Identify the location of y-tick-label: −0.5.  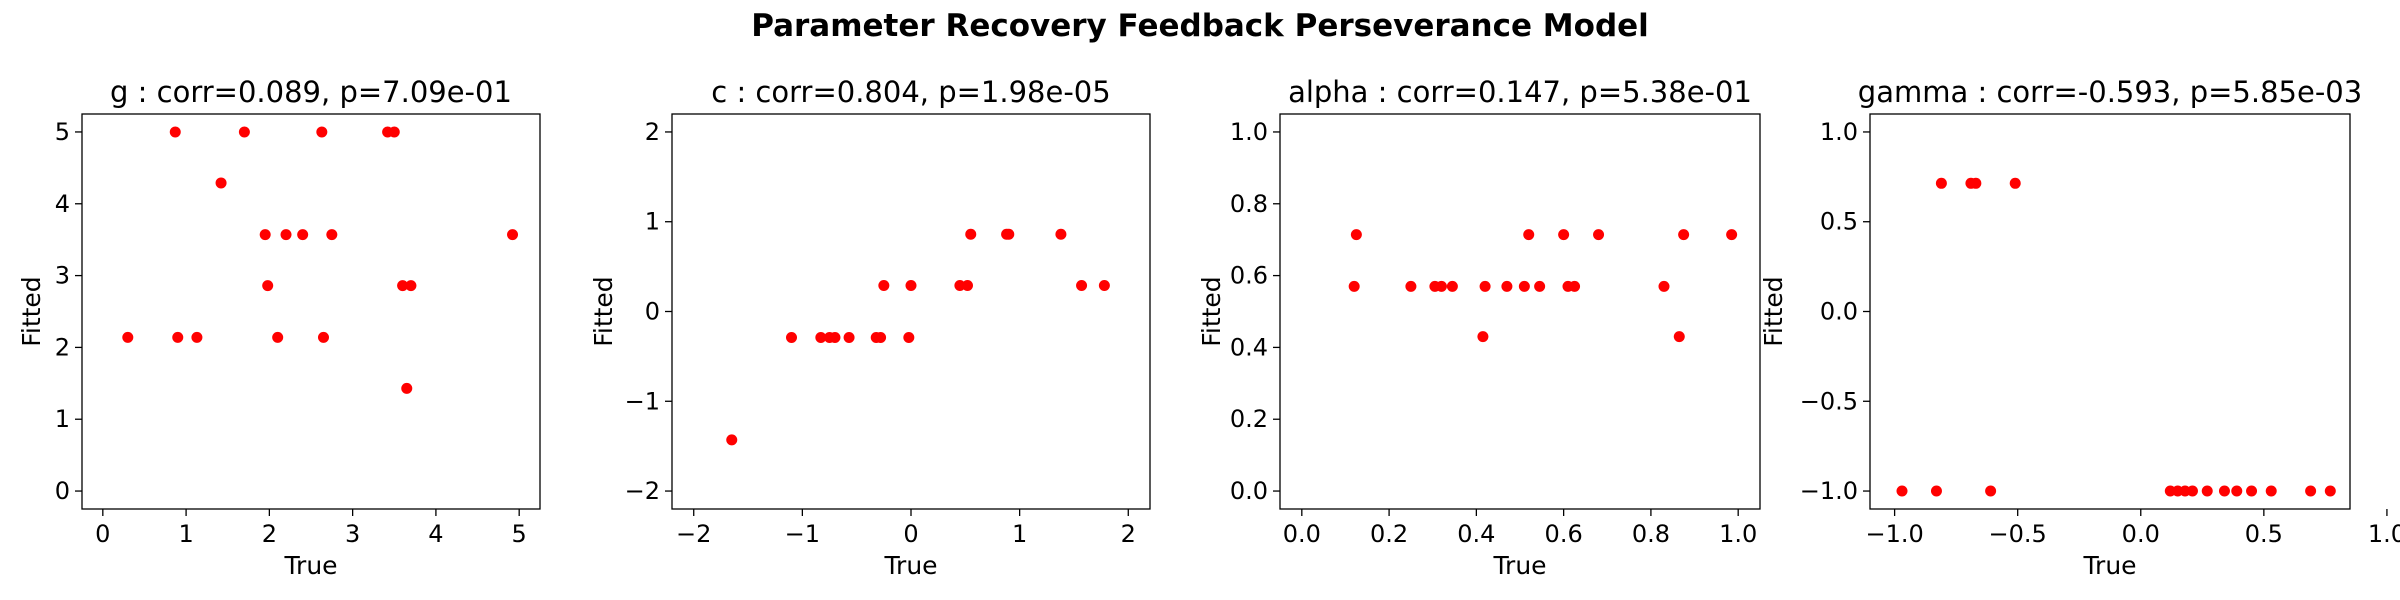
(1829, 401).